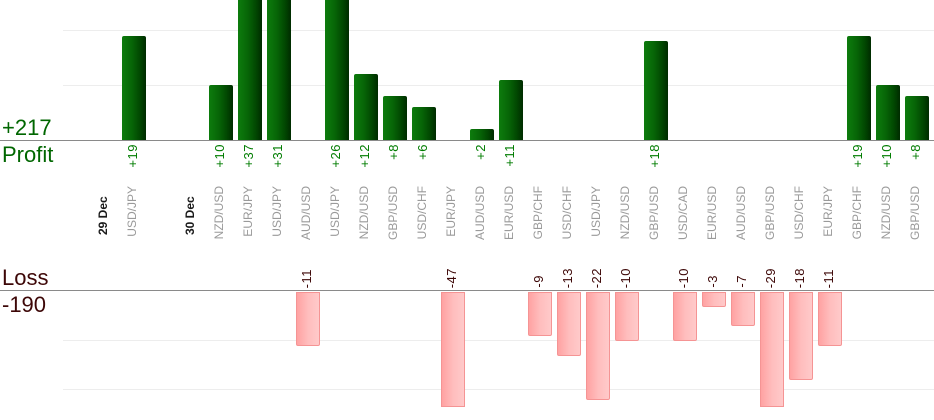  I want to click on loss-value-label: -3, so click(712, 281).